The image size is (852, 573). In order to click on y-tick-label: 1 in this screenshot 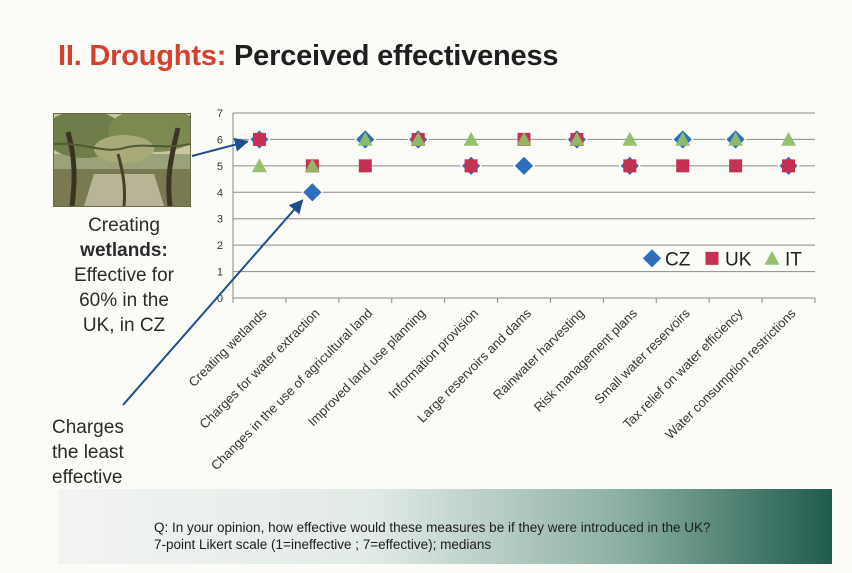, I will do `click(220, 273)`.